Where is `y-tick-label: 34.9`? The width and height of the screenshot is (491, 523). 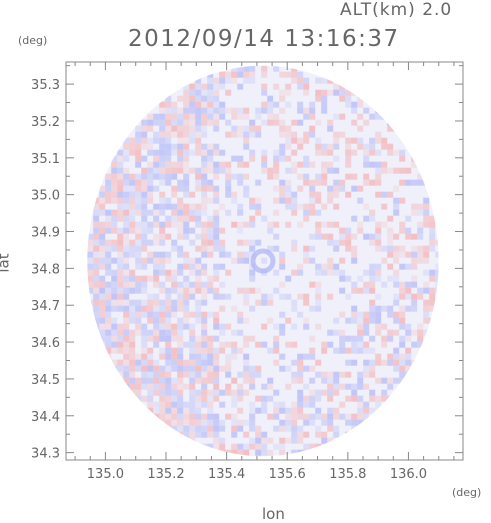 y-tick-label: 34.9 is located at coordinates (45, 233).